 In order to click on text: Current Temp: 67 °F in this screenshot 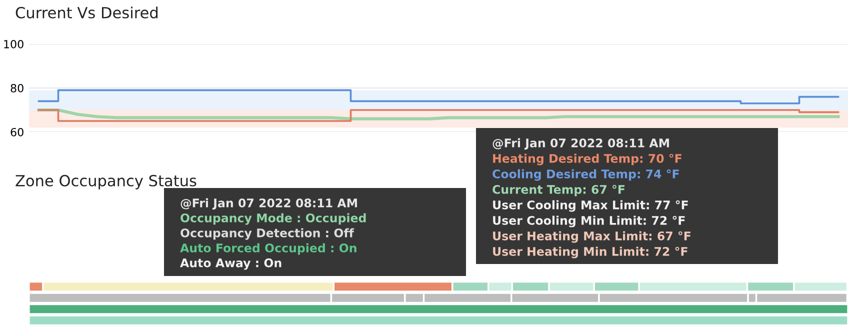, I will do `click(558, 190)`.